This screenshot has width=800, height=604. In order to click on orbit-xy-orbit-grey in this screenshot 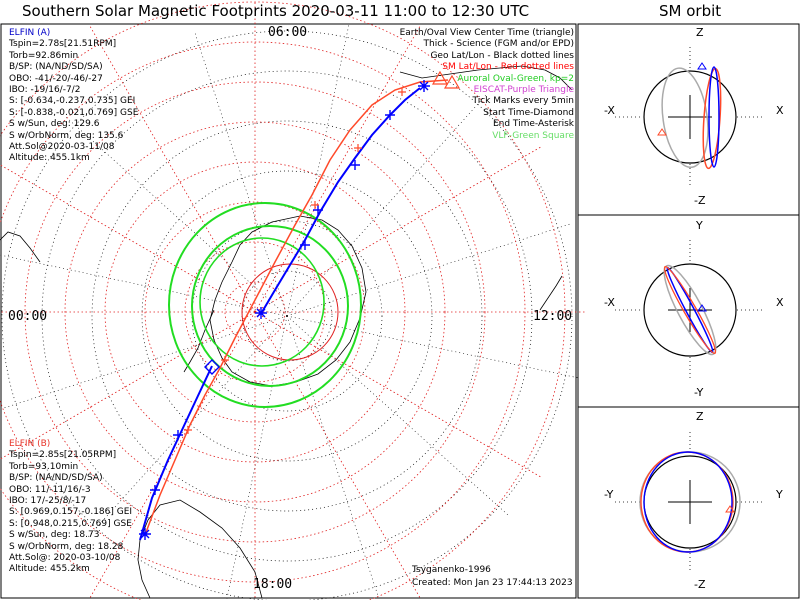, I will do `click(690, 310)`.